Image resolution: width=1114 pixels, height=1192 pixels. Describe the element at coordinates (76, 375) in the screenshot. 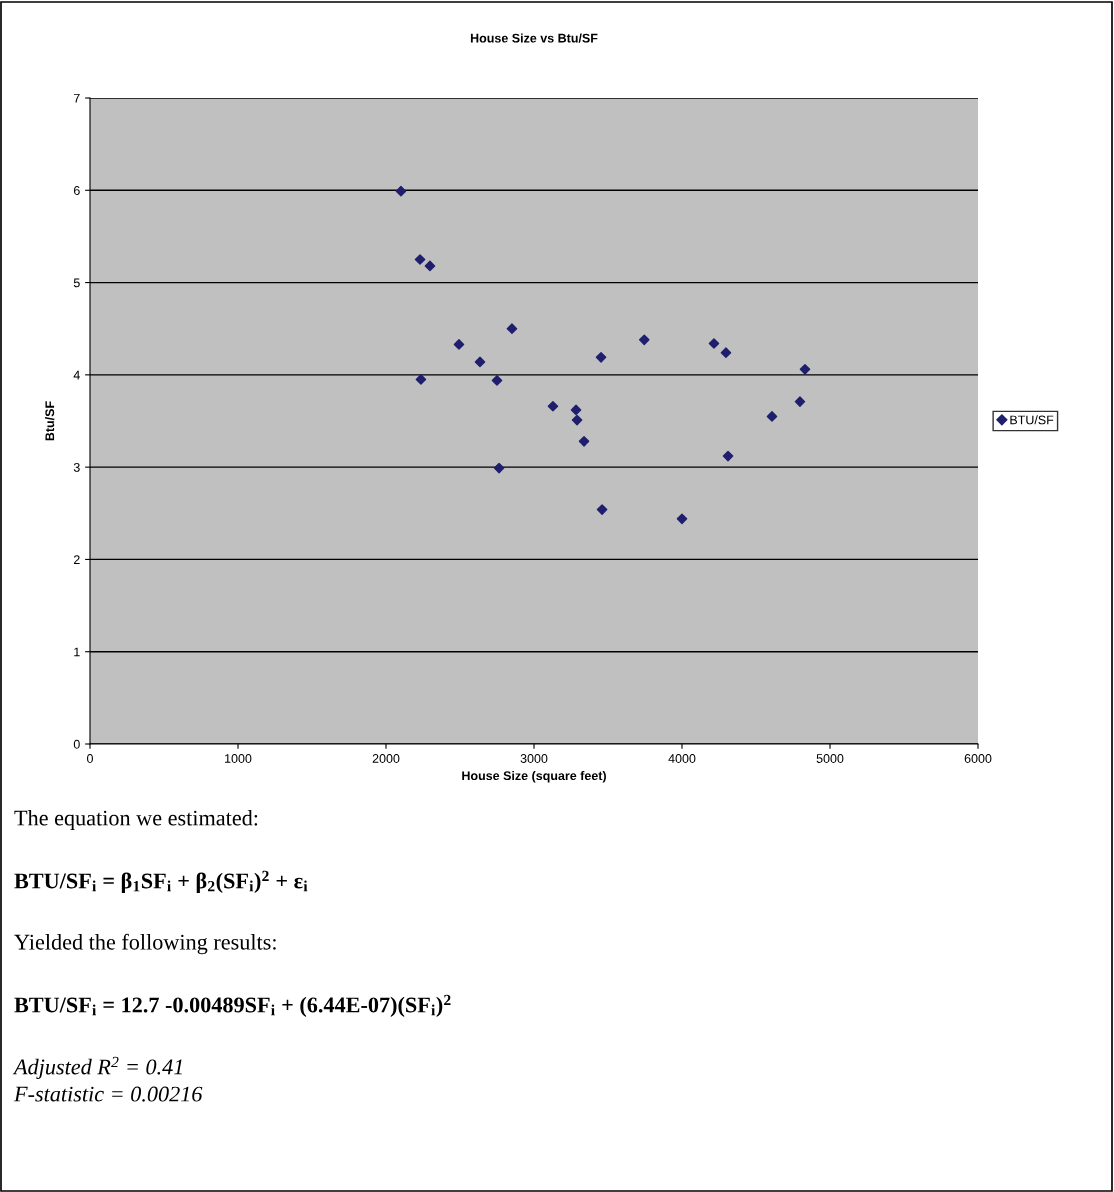

I see `y-tick-label: 4` at that location.